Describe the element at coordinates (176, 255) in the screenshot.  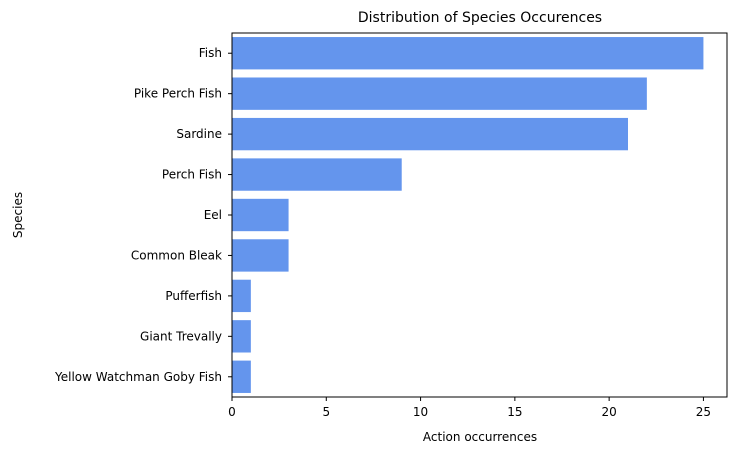
I see `y-tick-label: Common Bleak` at that location.